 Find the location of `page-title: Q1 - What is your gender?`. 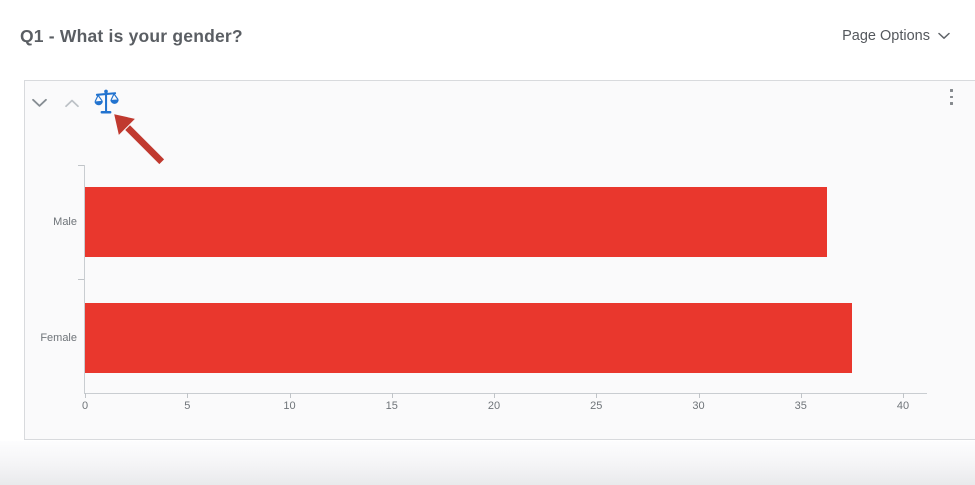

page-title: Q1 - What is your gender? is located at coordinates (131, 36).